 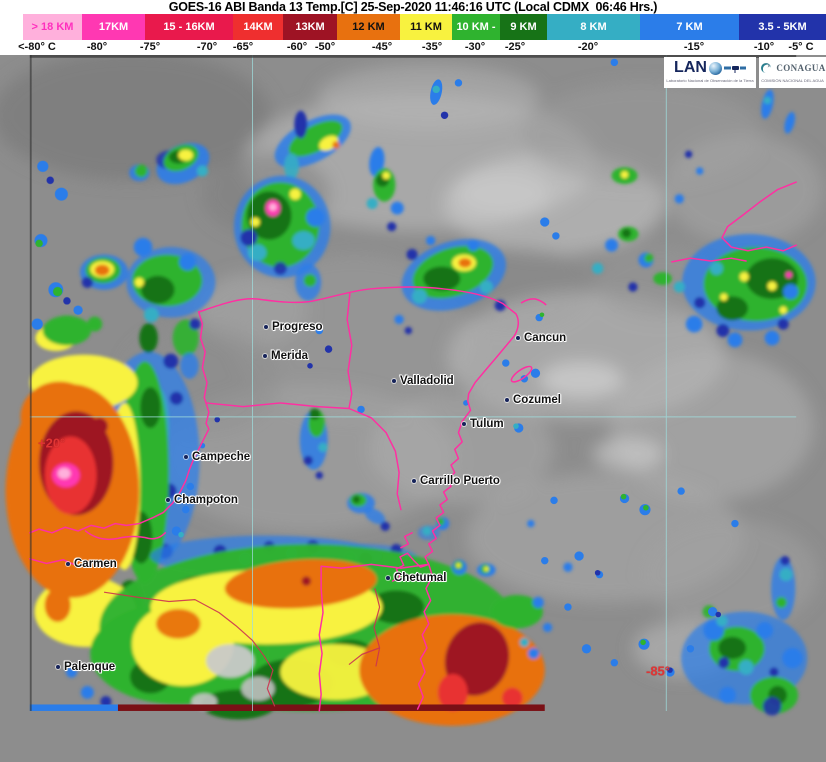 I want to click on temperature-tick: -35°, so click(x=432, y=47).